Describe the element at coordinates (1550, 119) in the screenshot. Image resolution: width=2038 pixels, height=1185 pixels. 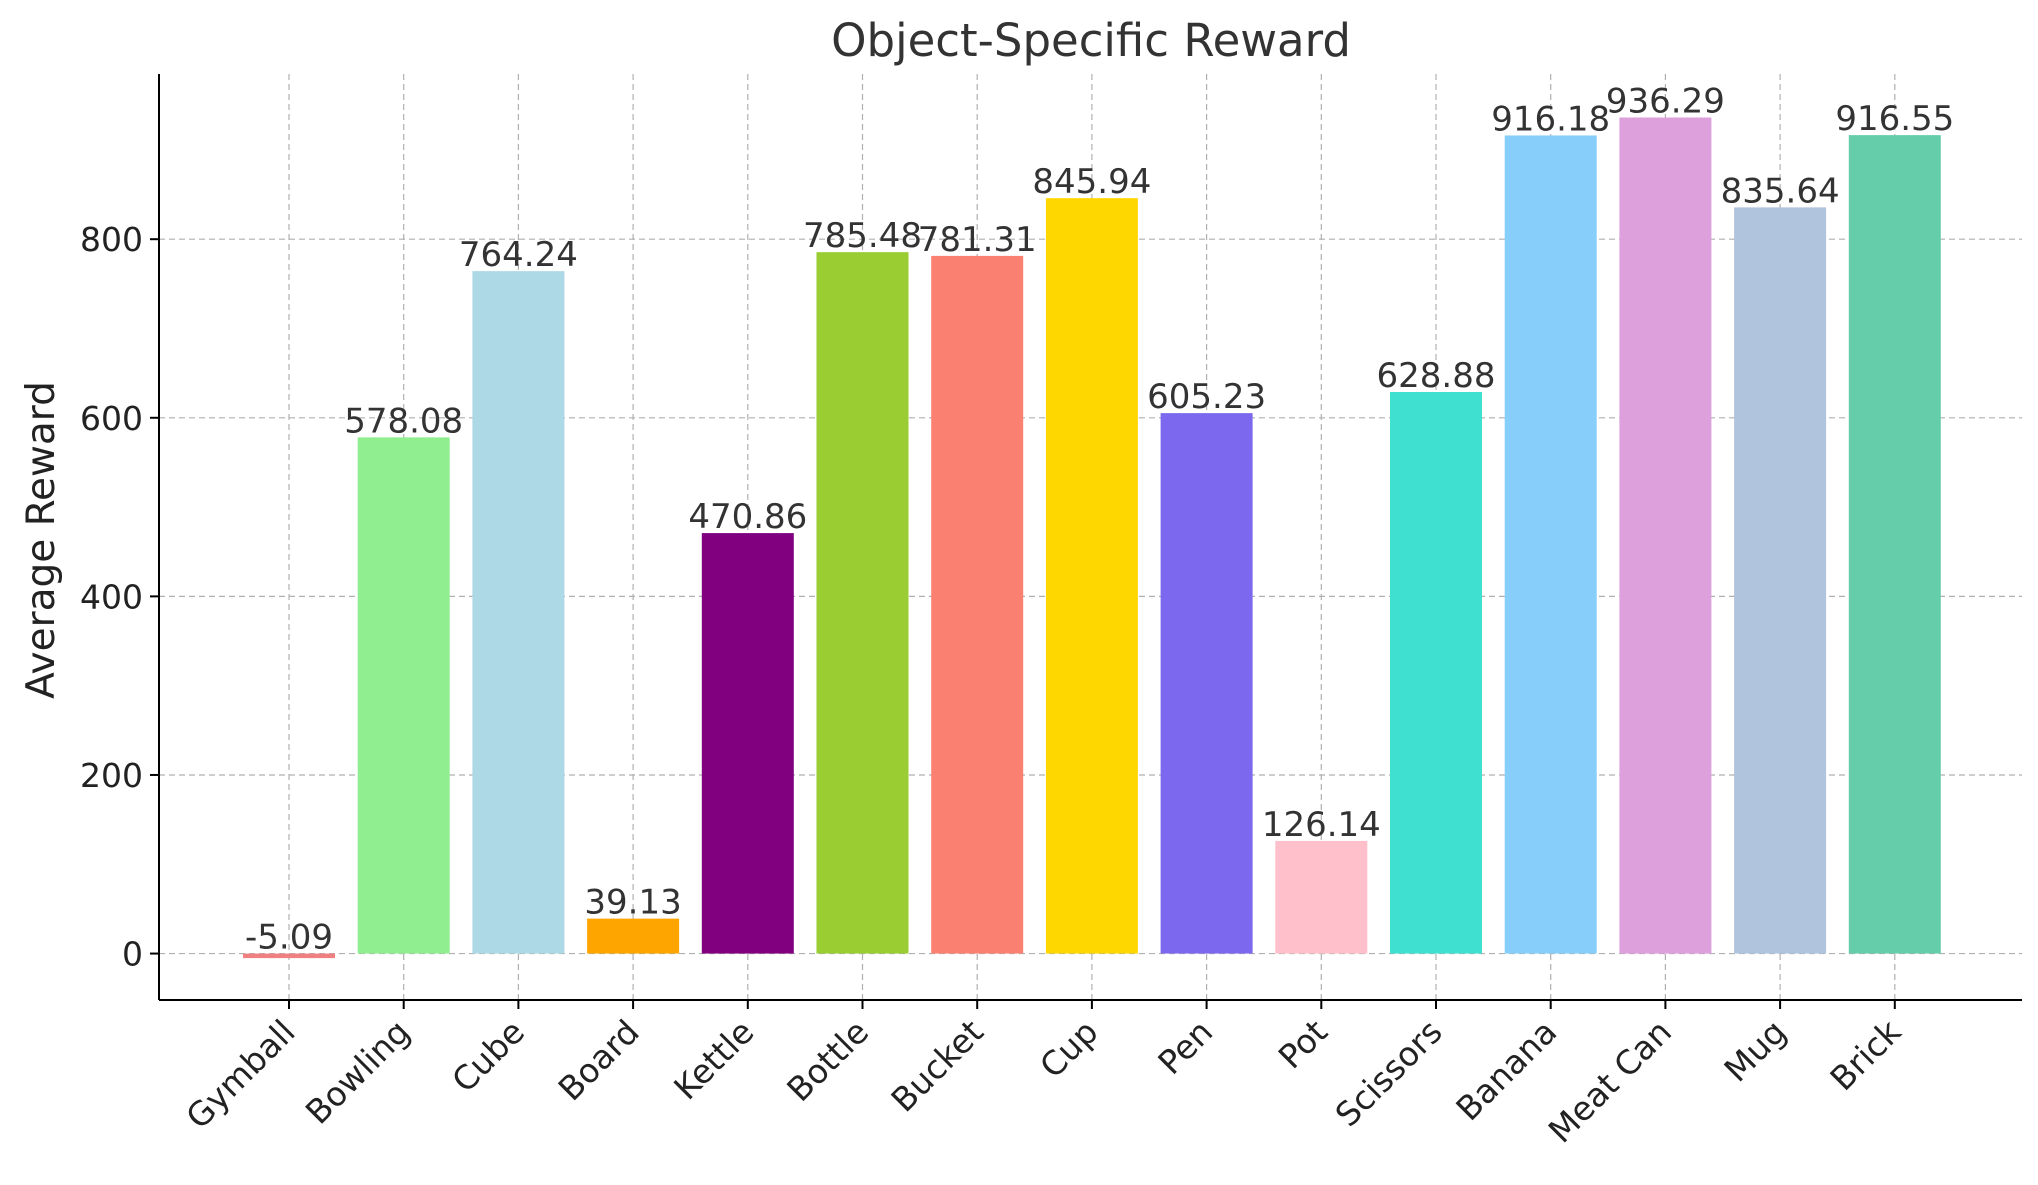
I see `value-label: 916.18` at that location.